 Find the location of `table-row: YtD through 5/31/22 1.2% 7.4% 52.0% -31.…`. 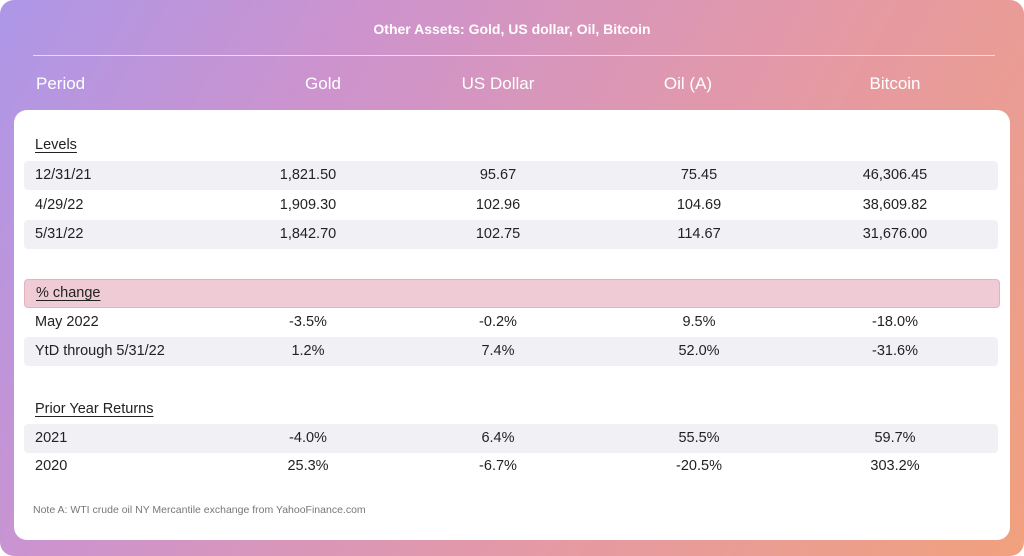

table-row: YtD through 5/31/22 1.2% 7.4% 52.0% -31.… is located at coordinates (511, 351).